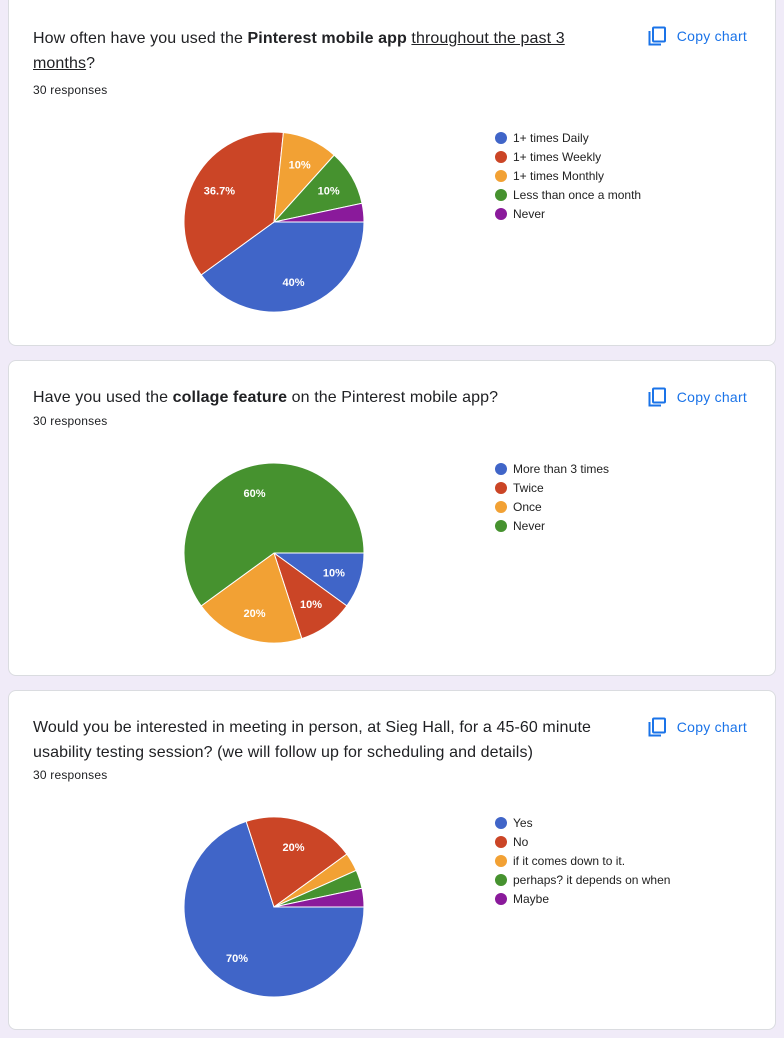 Image resolution: width=784 pixels, height=1038 pixels. Describe the element at coordinates (334, 574) in the screenshot. I see `slice-label-more-than-3-times: 10%` at that location.